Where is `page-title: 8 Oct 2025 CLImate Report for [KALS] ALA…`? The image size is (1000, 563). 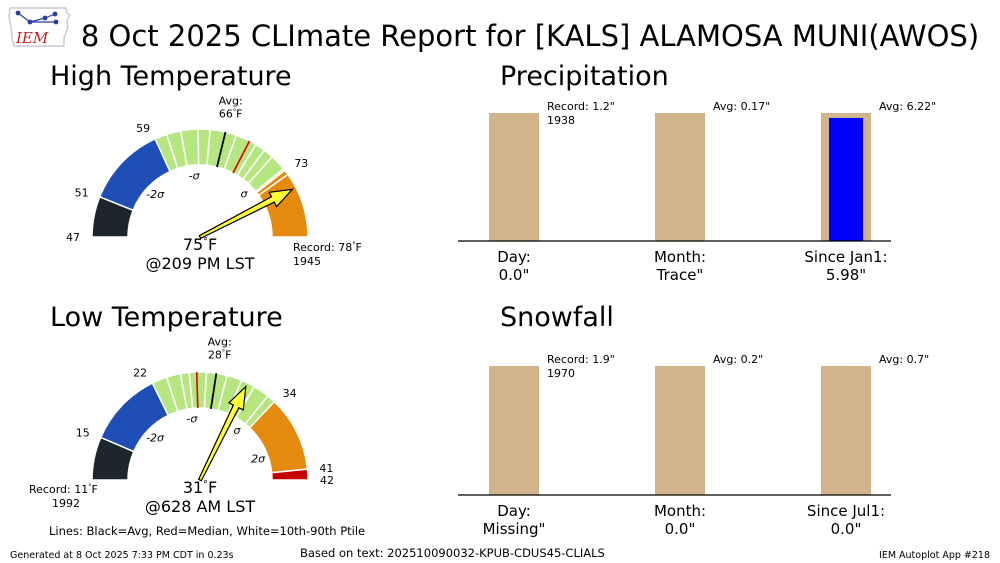 page-title: 8 Oct 2025 CLImate Report for [KALS] ALA… is located at coordinates (530, 36).